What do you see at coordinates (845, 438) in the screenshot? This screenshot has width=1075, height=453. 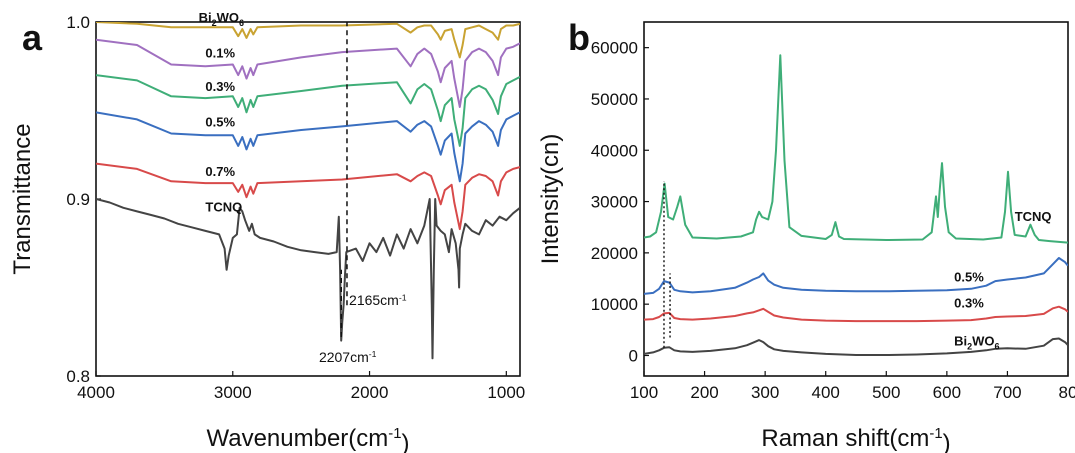 I see `x-axis-title-main: Raman shift(cm` at bounding box center [845, 438].